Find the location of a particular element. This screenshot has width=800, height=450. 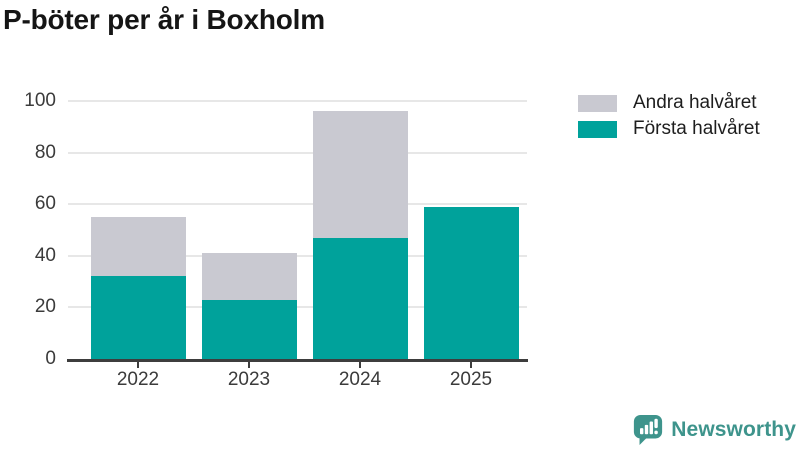

y-tick-label: 100 is located at coordinates (40, 100).